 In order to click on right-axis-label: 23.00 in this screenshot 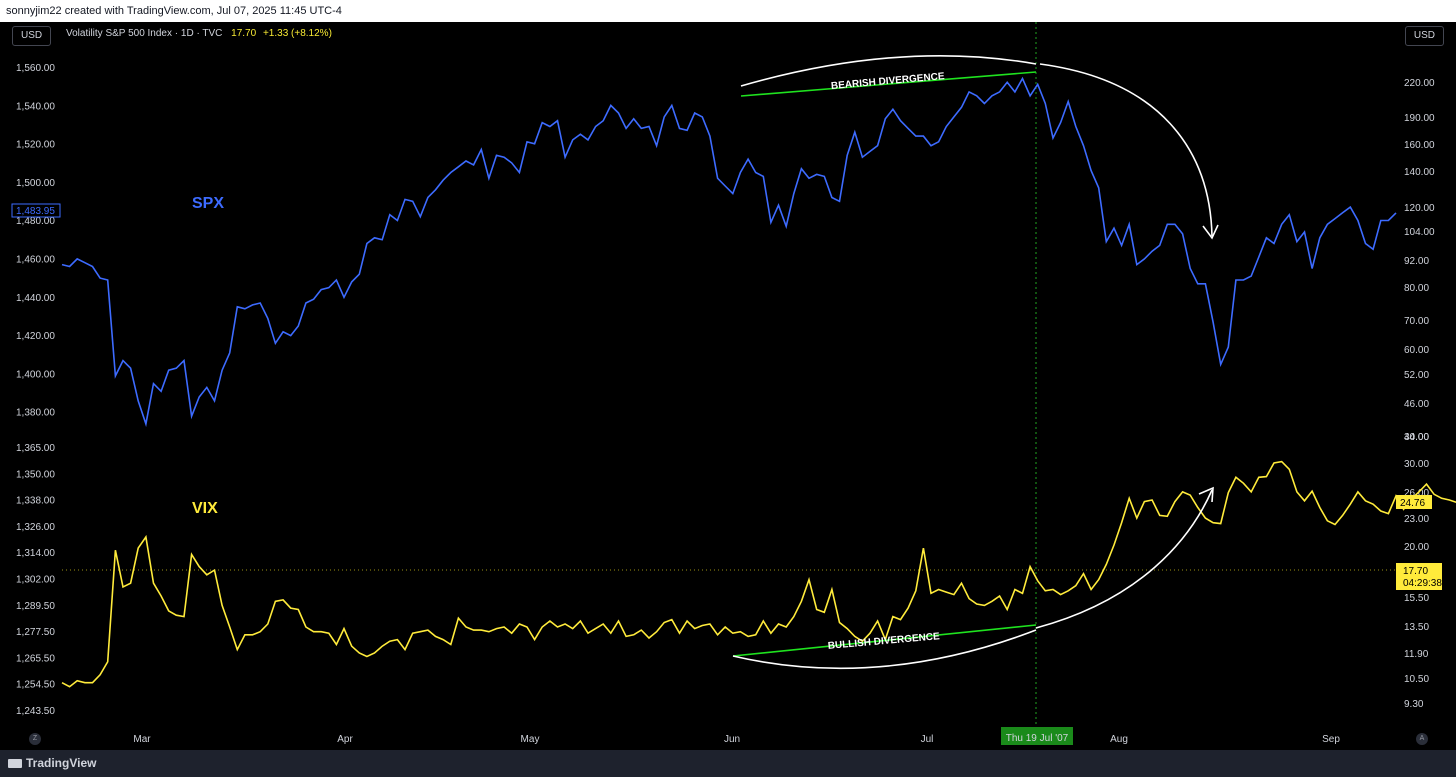, I will do `click(1416, 519)`.